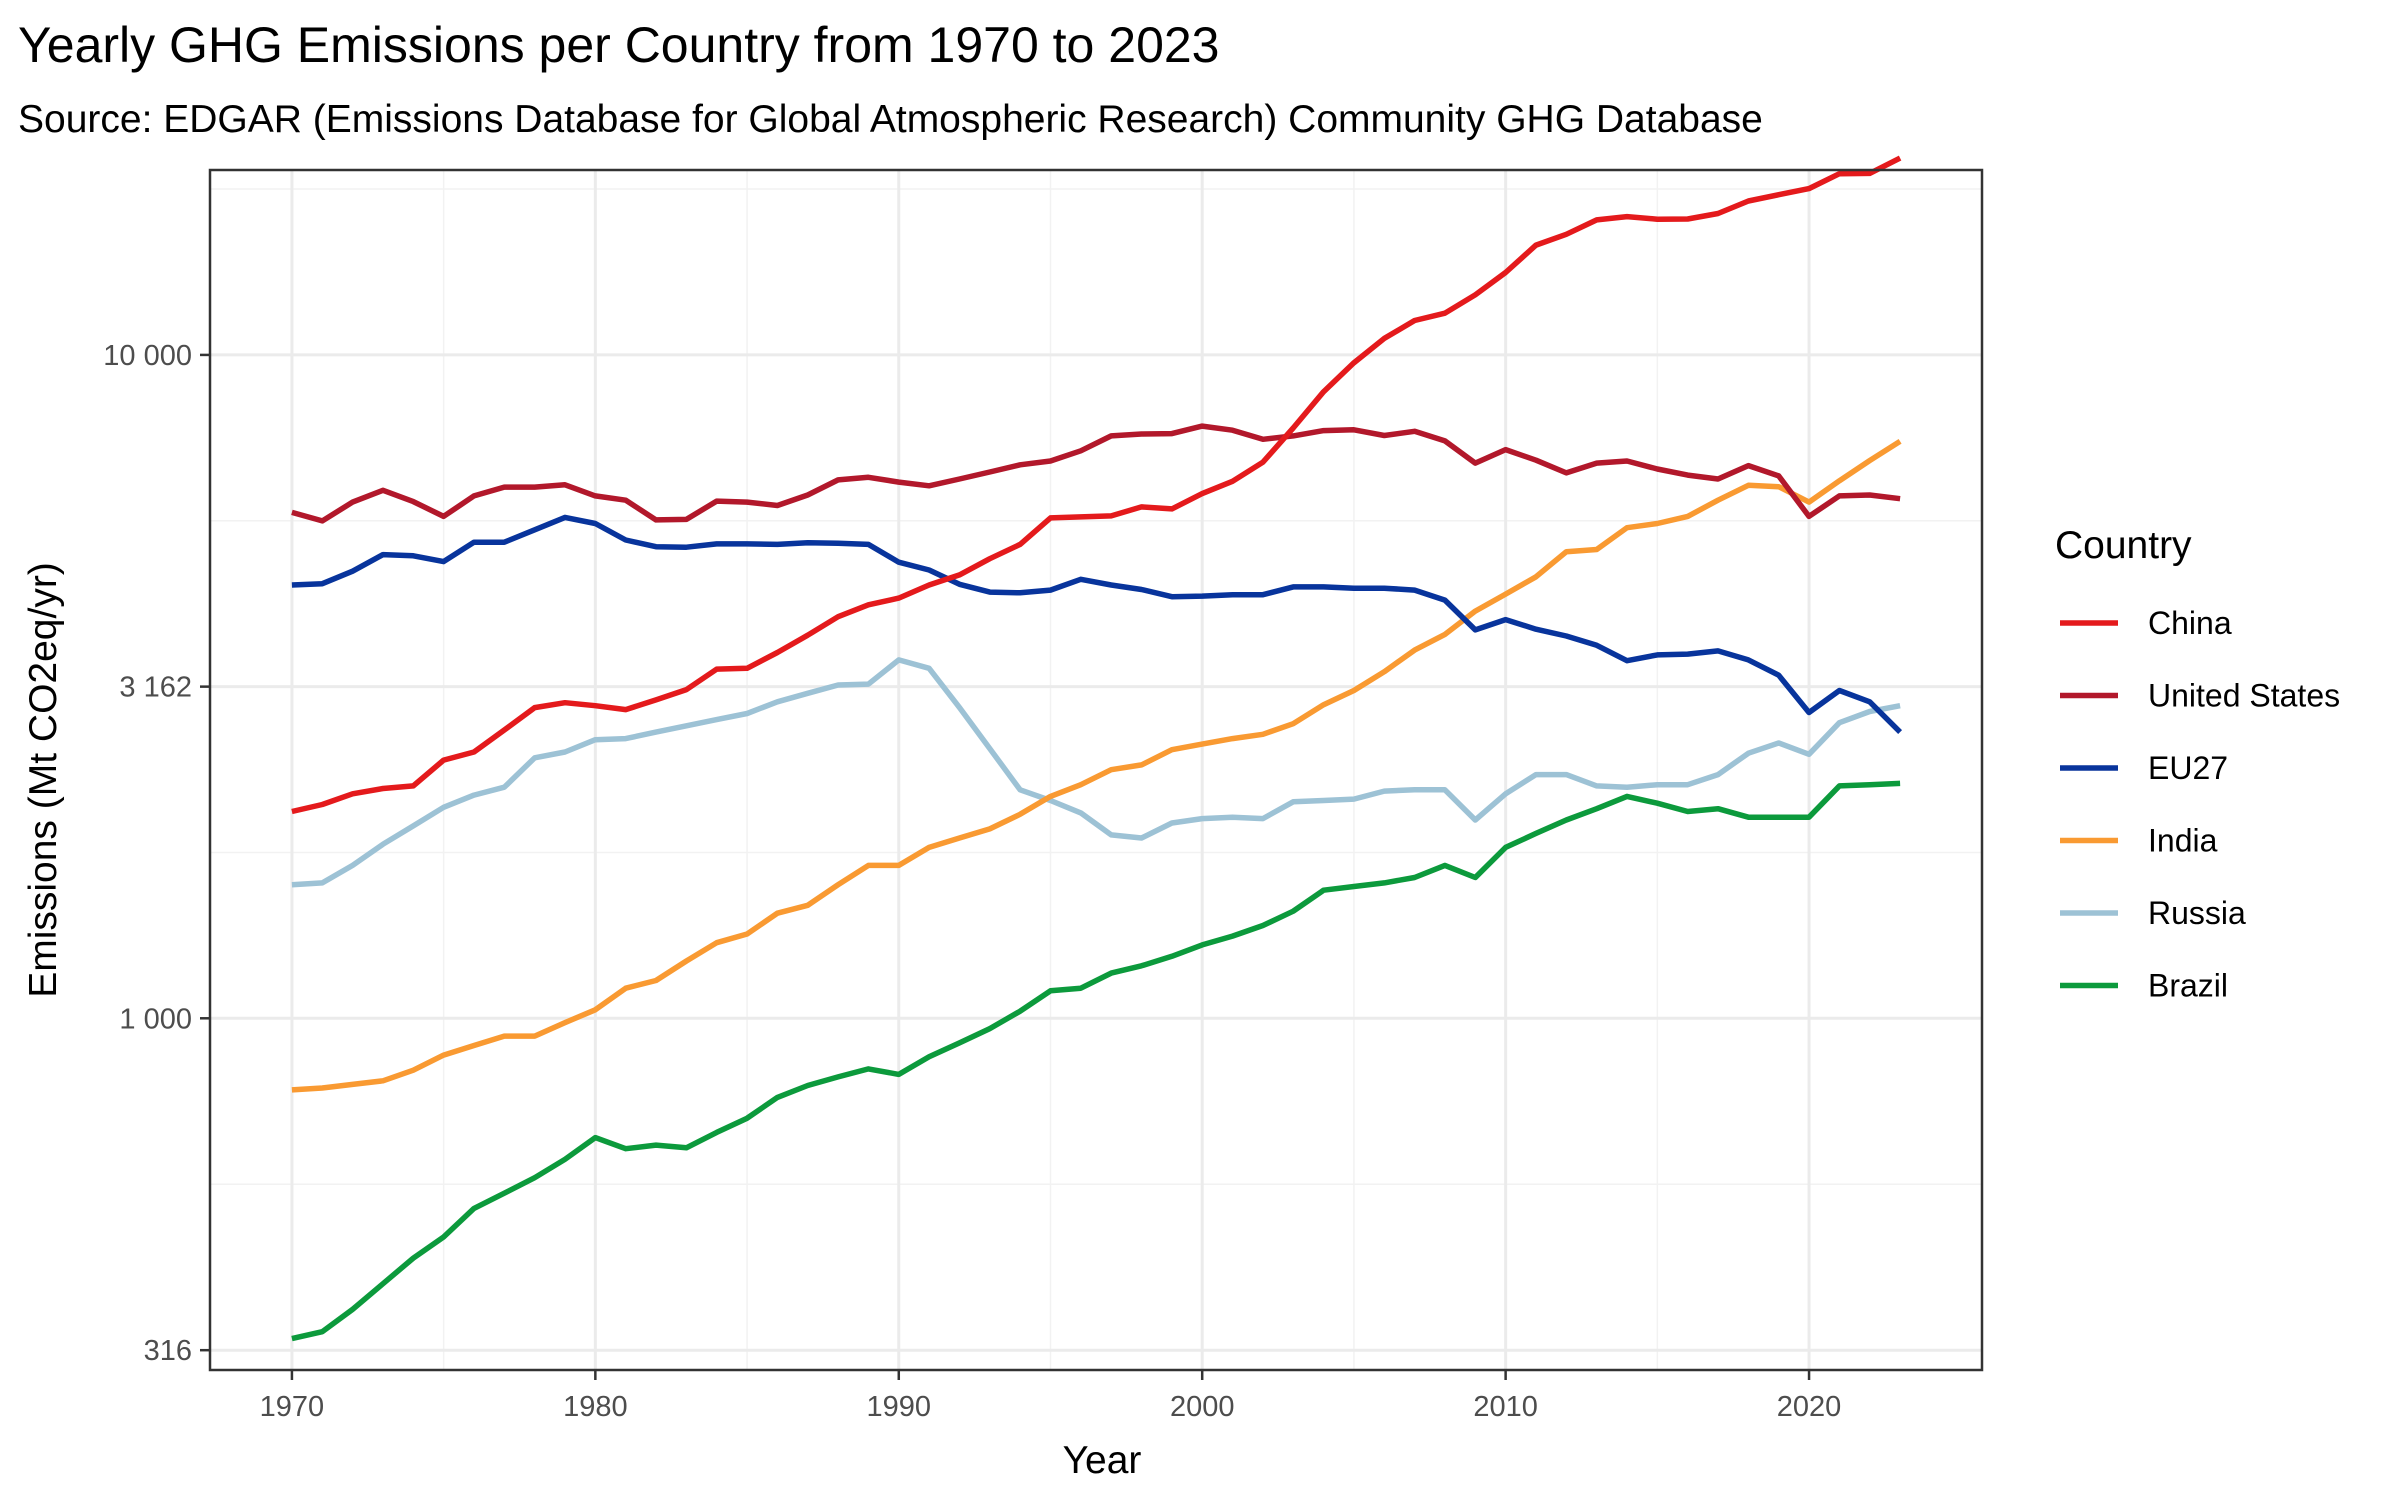 Image resolution: width=2400 pixels, height=1500 pixels. What do you see at coordinates (292, 1407) in the screenshot?
I see `x-tick-label: 1970` at bounding box center [292, 1407].